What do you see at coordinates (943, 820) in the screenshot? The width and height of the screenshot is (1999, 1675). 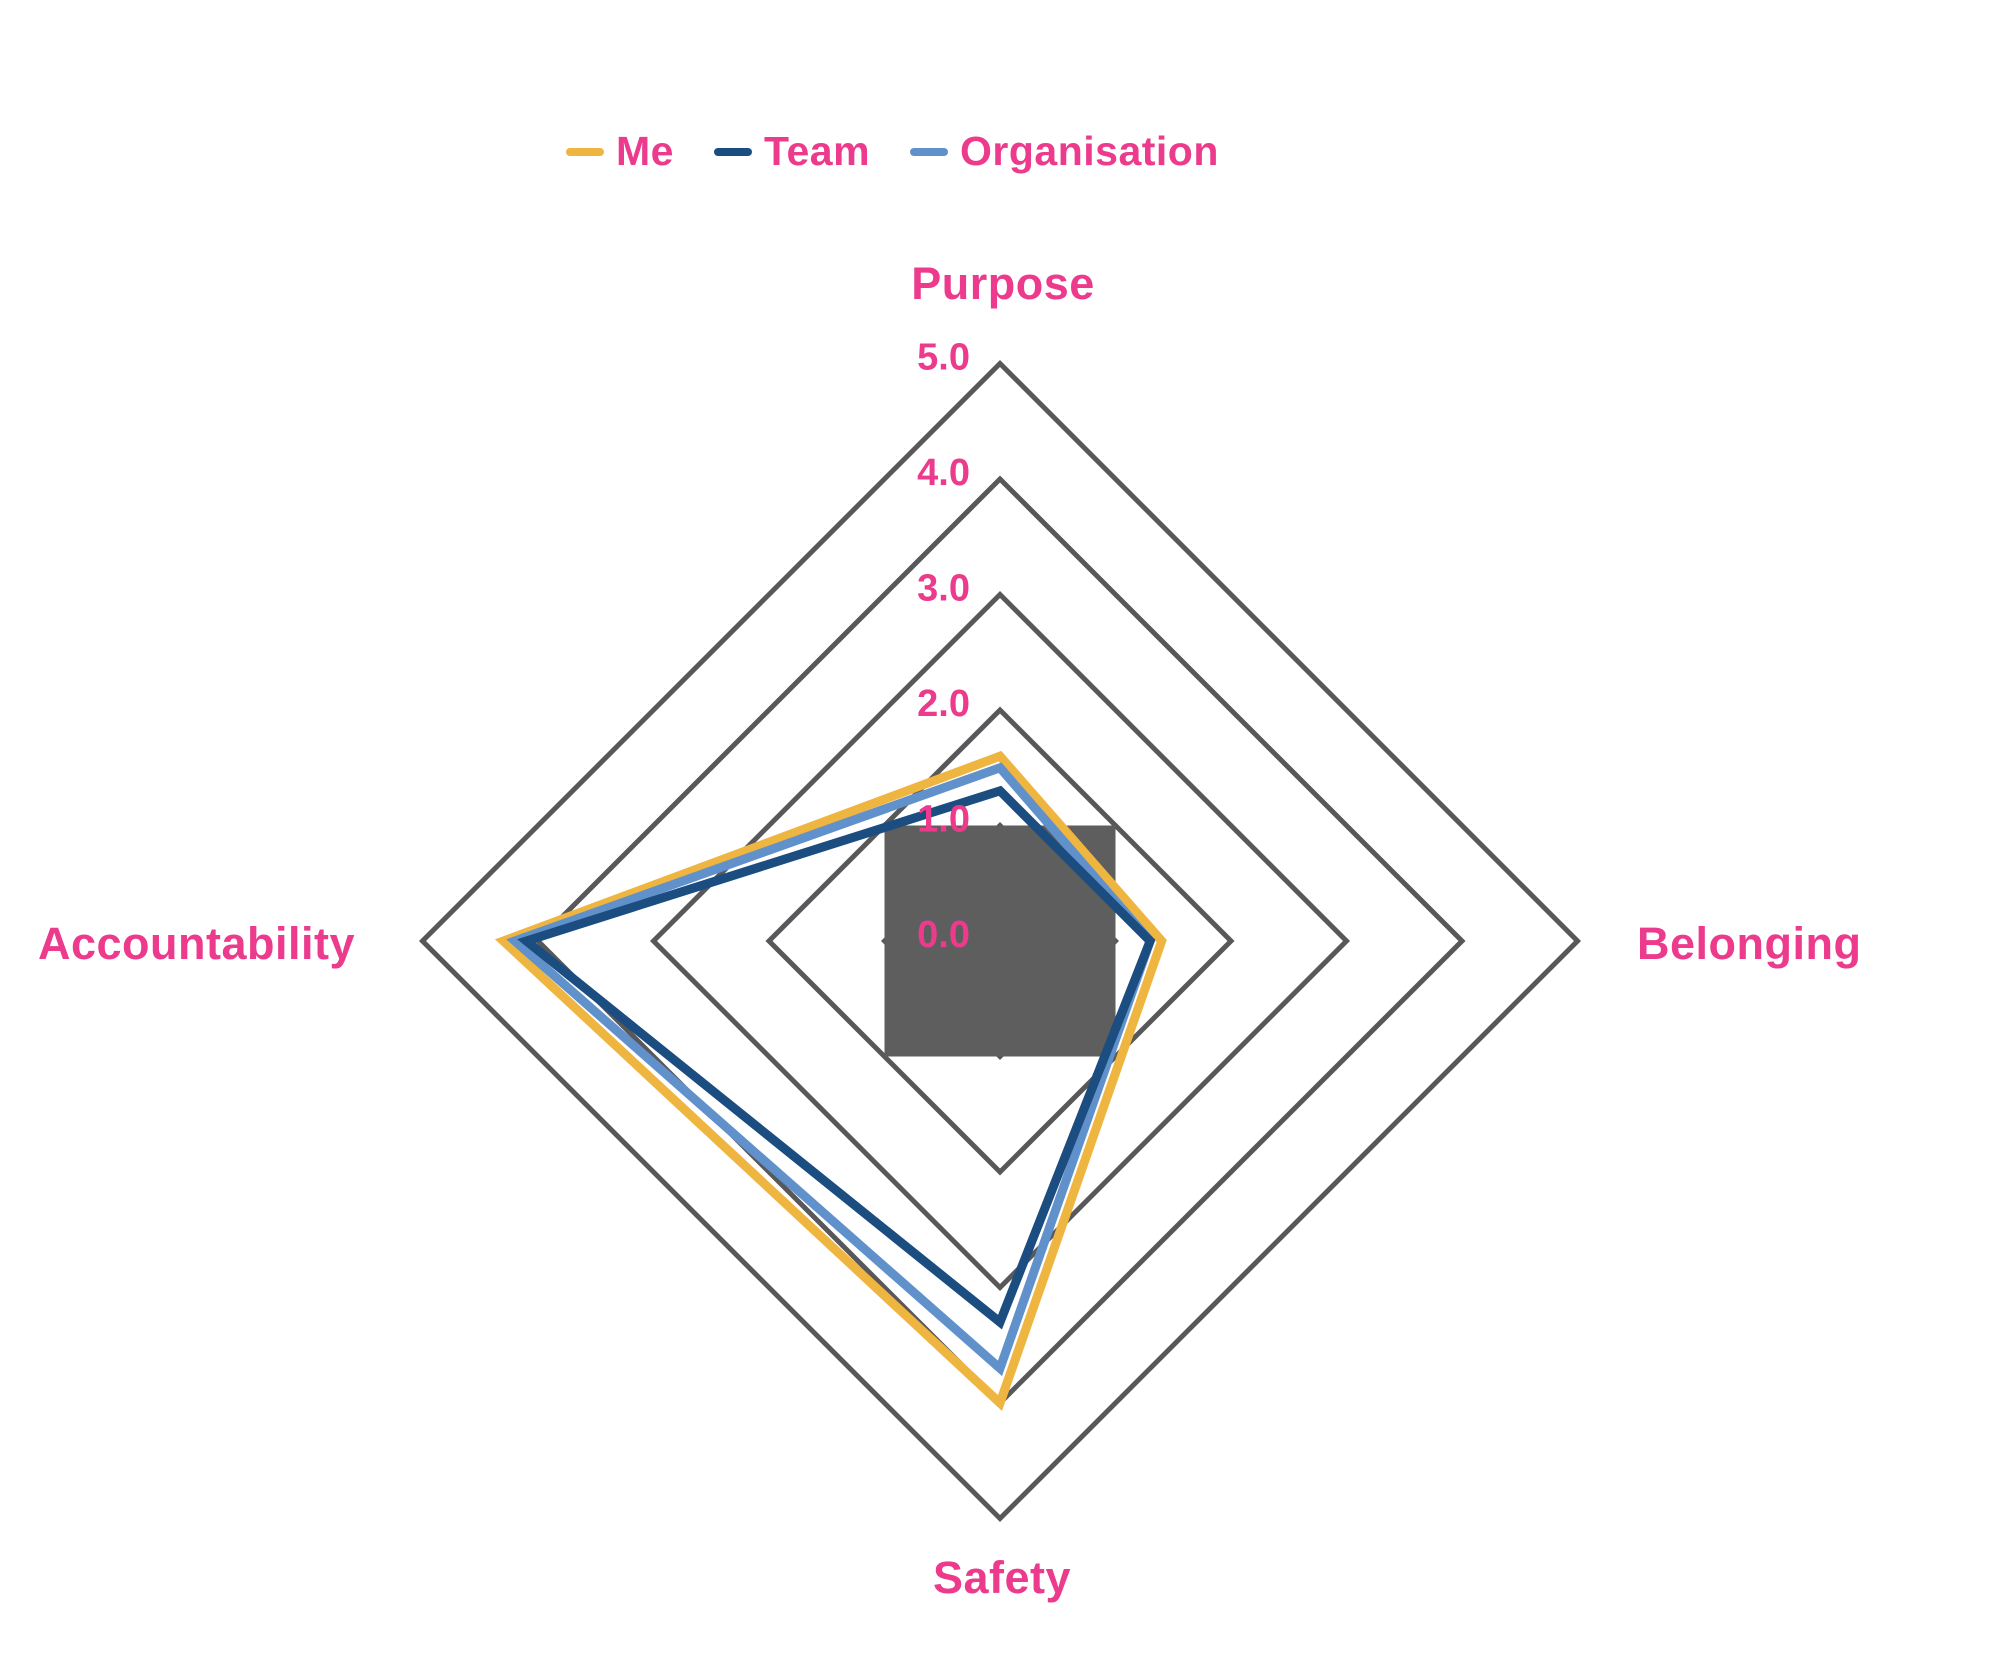 I see `tick-label-1.0: 1.0` at bounding box center [943, 820].